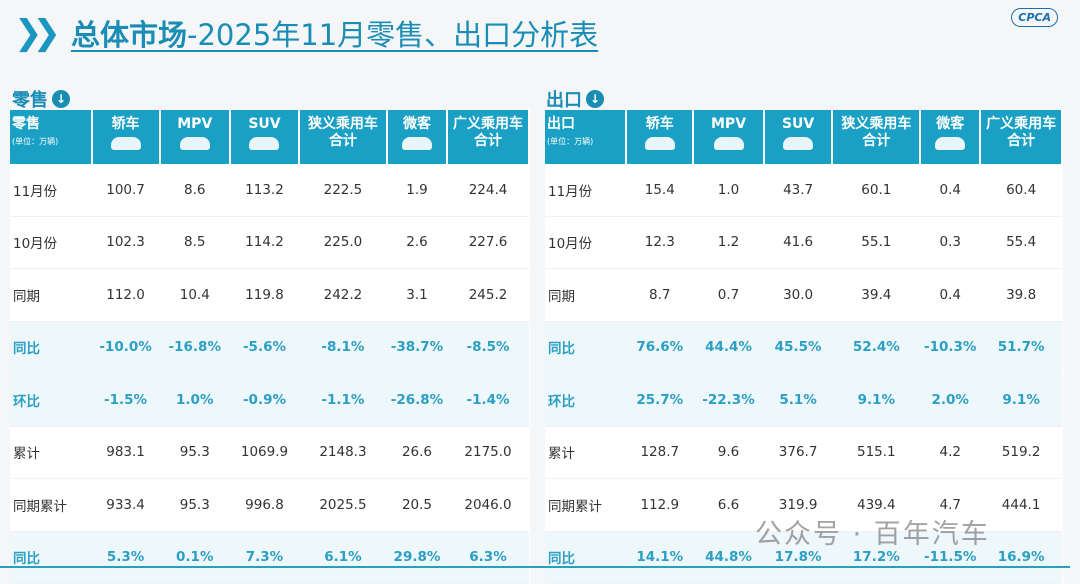  What do you see at coordinates (798, 242) in the screenshot?
I see `cell-value: 41.6` at bounding box center [798, 242].